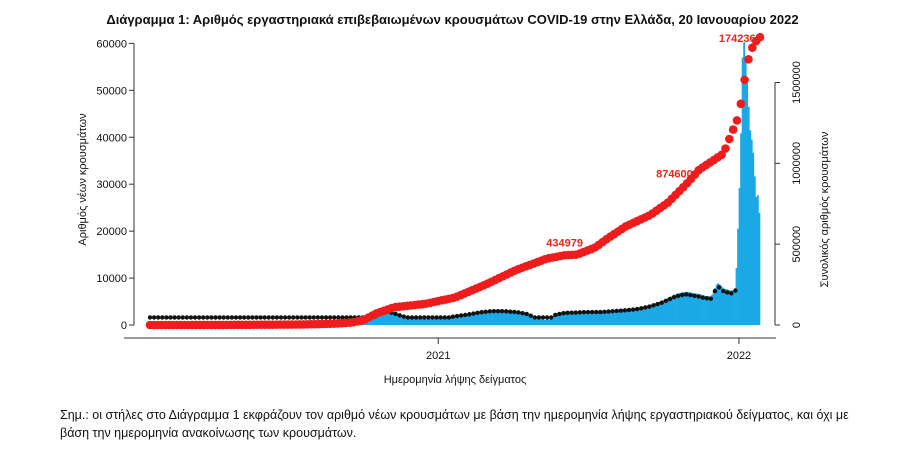 The image size is (905, 457). Describe the element at coordinates (797, 82) in the screenshot. I see `y2-tick-label: 1500000` at that location.